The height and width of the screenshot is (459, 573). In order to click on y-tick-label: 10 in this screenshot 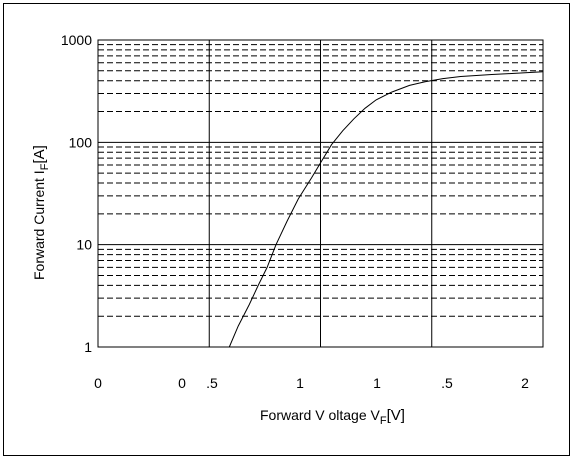, I will do `click(84, 245)`.